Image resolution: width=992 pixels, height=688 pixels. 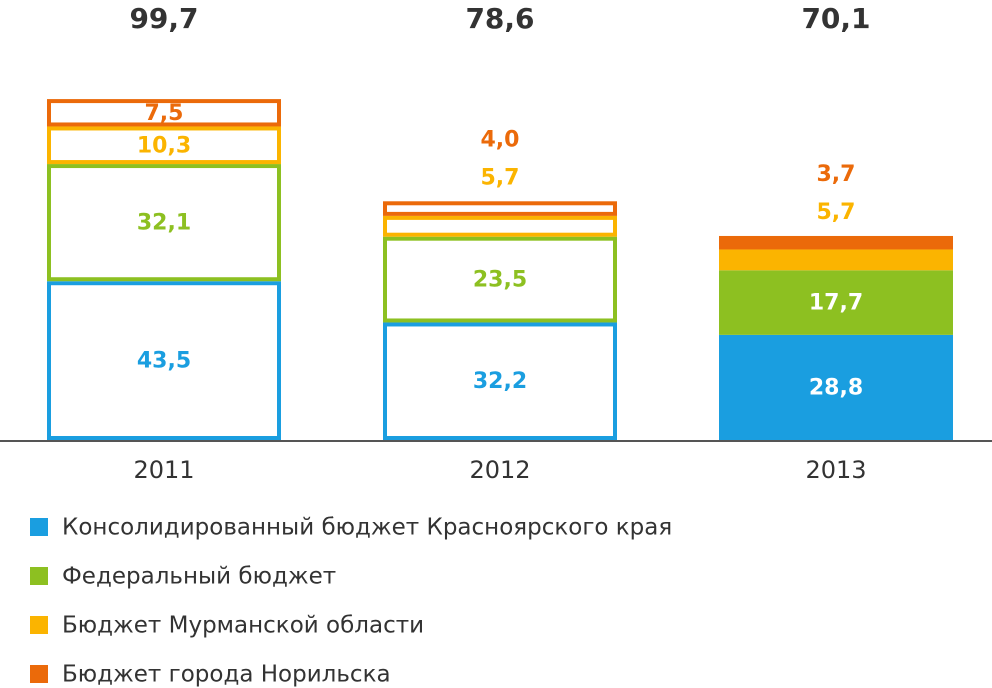 I want to click on data-label: 23,5, so click(x=500, y=280).